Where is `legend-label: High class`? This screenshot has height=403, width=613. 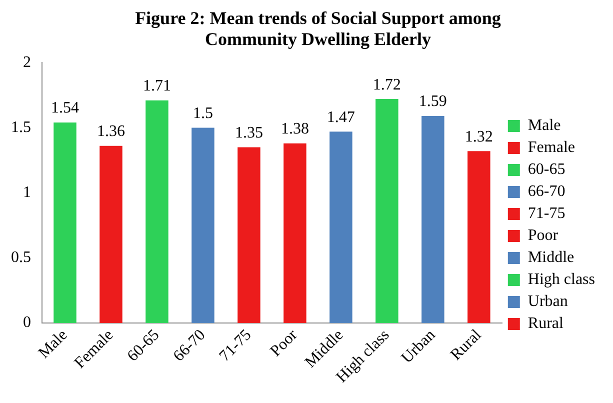 legend-label: High class is located at coordinates (562, 279).